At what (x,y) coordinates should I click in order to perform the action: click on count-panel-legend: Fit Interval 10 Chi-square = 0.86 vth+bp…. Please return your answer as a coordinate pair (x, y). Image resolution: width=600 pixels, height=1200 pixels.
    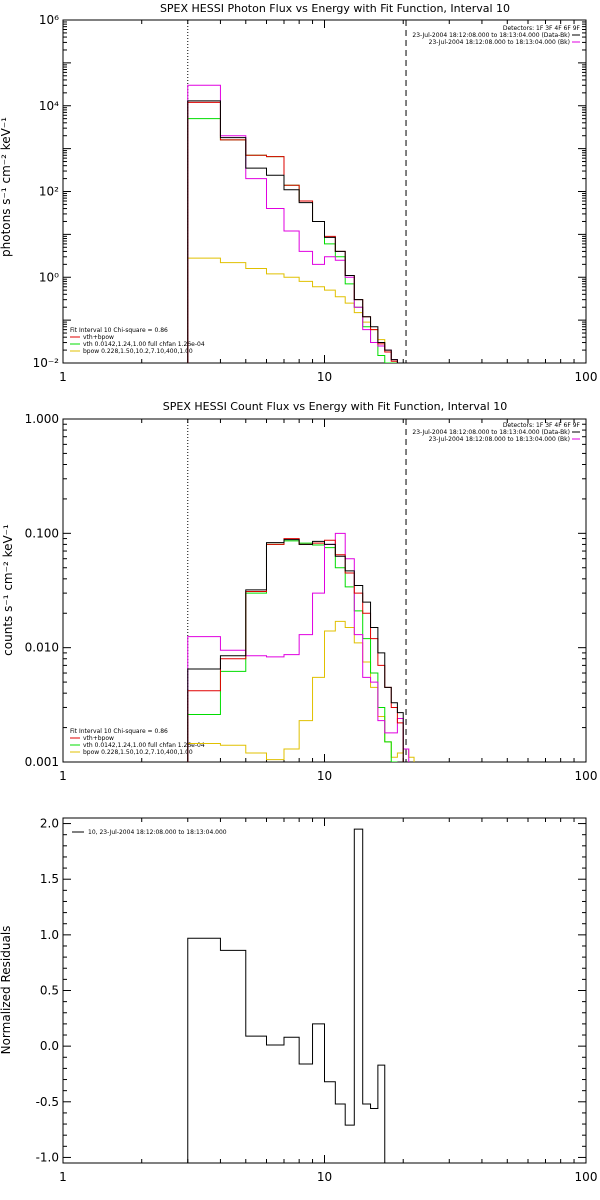
    Looking at the image, I should click on (137, 742).